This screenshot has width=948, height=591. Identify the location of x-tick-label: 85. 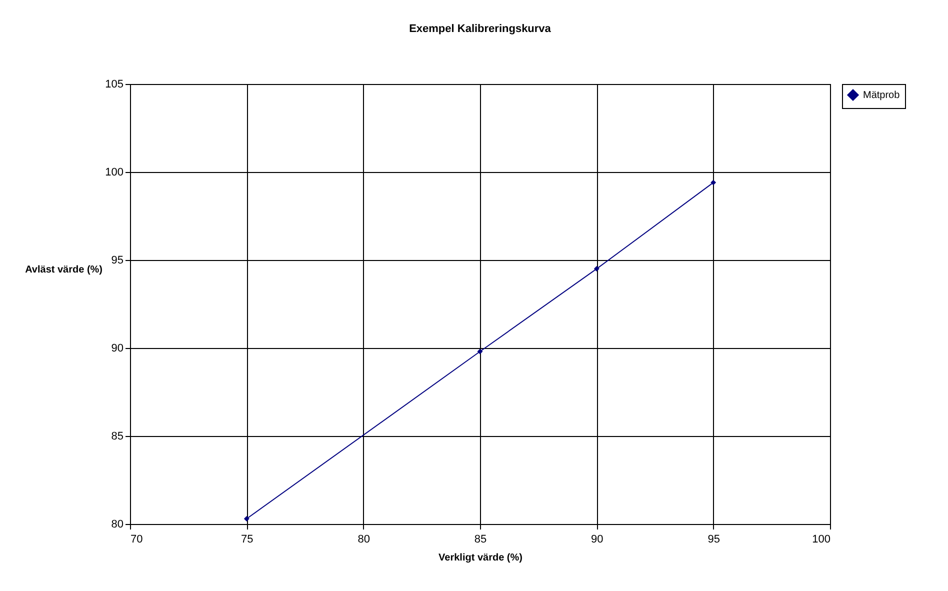
(480, 540).